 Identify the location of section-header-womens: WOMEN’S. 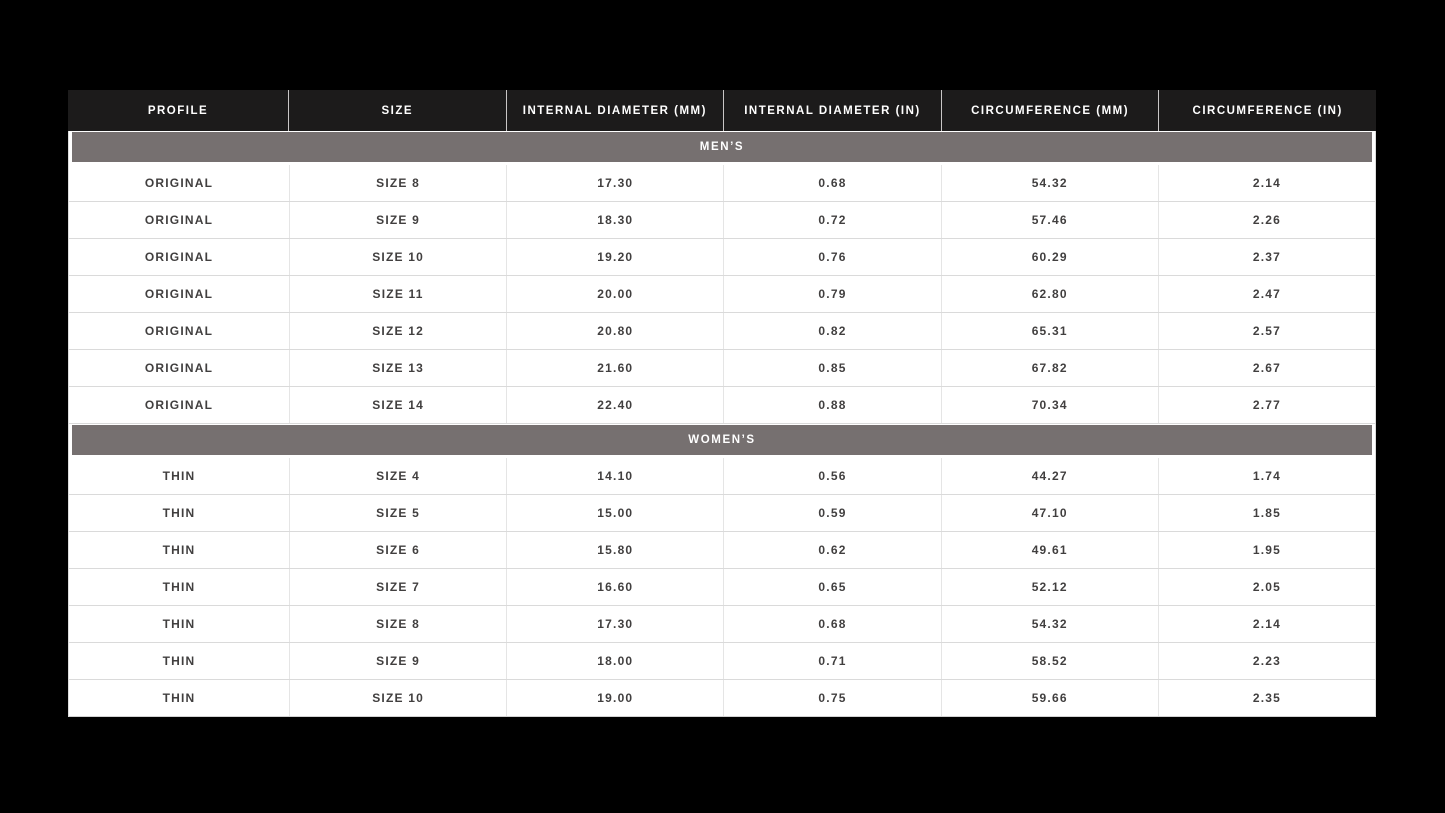
(722, 441).